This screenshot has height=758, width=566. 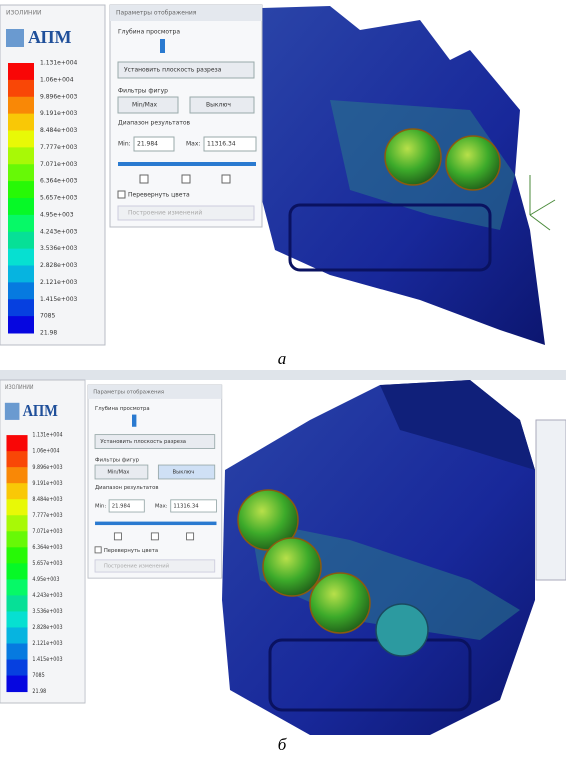 What do you see at coordinates (59, 164) in the screenshot?
I see `legend-label: 7.071e+003` at bounding box center [59, 164].